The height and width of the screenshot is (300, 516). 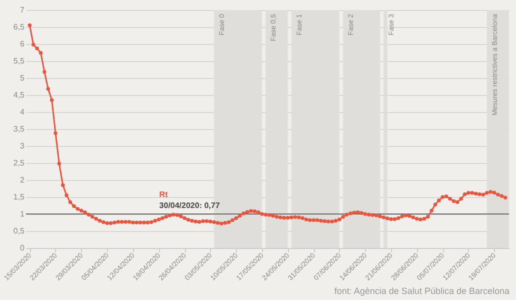 What do you see at coordinates (19, 95) in the screenshot?
I see `y-tick-label: 4,5` at bounding box center [19, 95].